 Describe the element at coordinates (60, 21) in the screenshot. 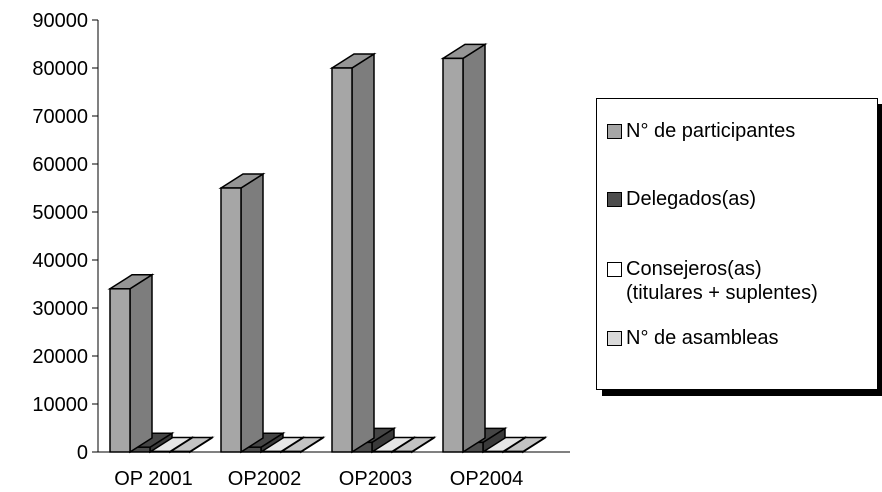

I see `y-tick-label: 90000` at that location.